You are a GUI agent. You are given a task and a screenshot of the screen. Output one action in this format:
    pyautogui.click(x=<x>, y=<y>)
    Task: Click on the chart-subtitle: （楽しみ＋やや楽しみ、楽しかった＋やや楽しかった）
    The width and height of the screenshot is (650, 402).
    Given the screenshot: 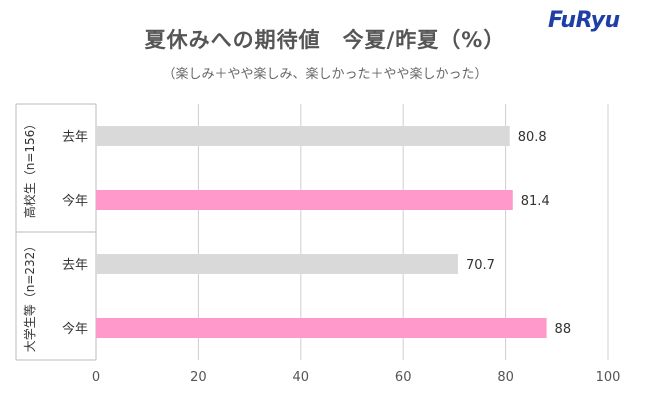 What is the action you would take?
    pyautogui.click(x=325, y=74)
    